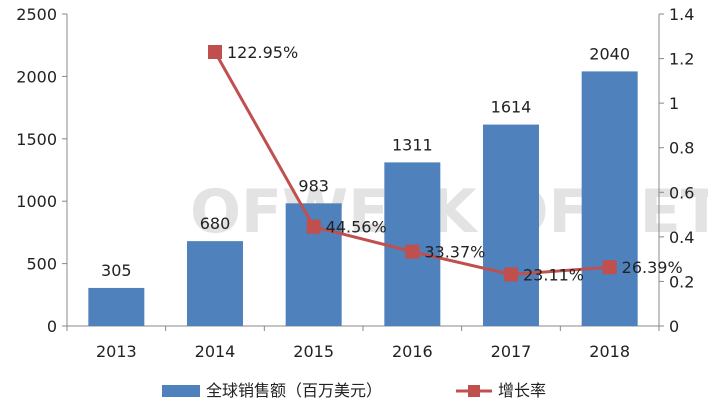 The width and height of the screenshot is (708, 415). I want to click on right-tick-label: 0.8, so click(681, 148).